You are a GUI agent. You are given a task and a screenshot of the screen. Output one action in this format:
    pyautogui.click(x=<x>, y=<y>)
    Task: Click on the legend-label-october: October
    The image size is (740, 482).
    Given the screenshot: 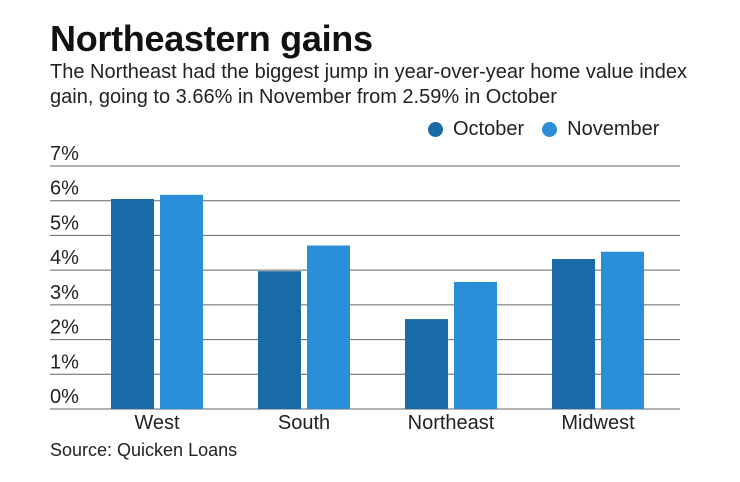 What is the action you would take?
    pyautogui.click(x=489, y=129)
    